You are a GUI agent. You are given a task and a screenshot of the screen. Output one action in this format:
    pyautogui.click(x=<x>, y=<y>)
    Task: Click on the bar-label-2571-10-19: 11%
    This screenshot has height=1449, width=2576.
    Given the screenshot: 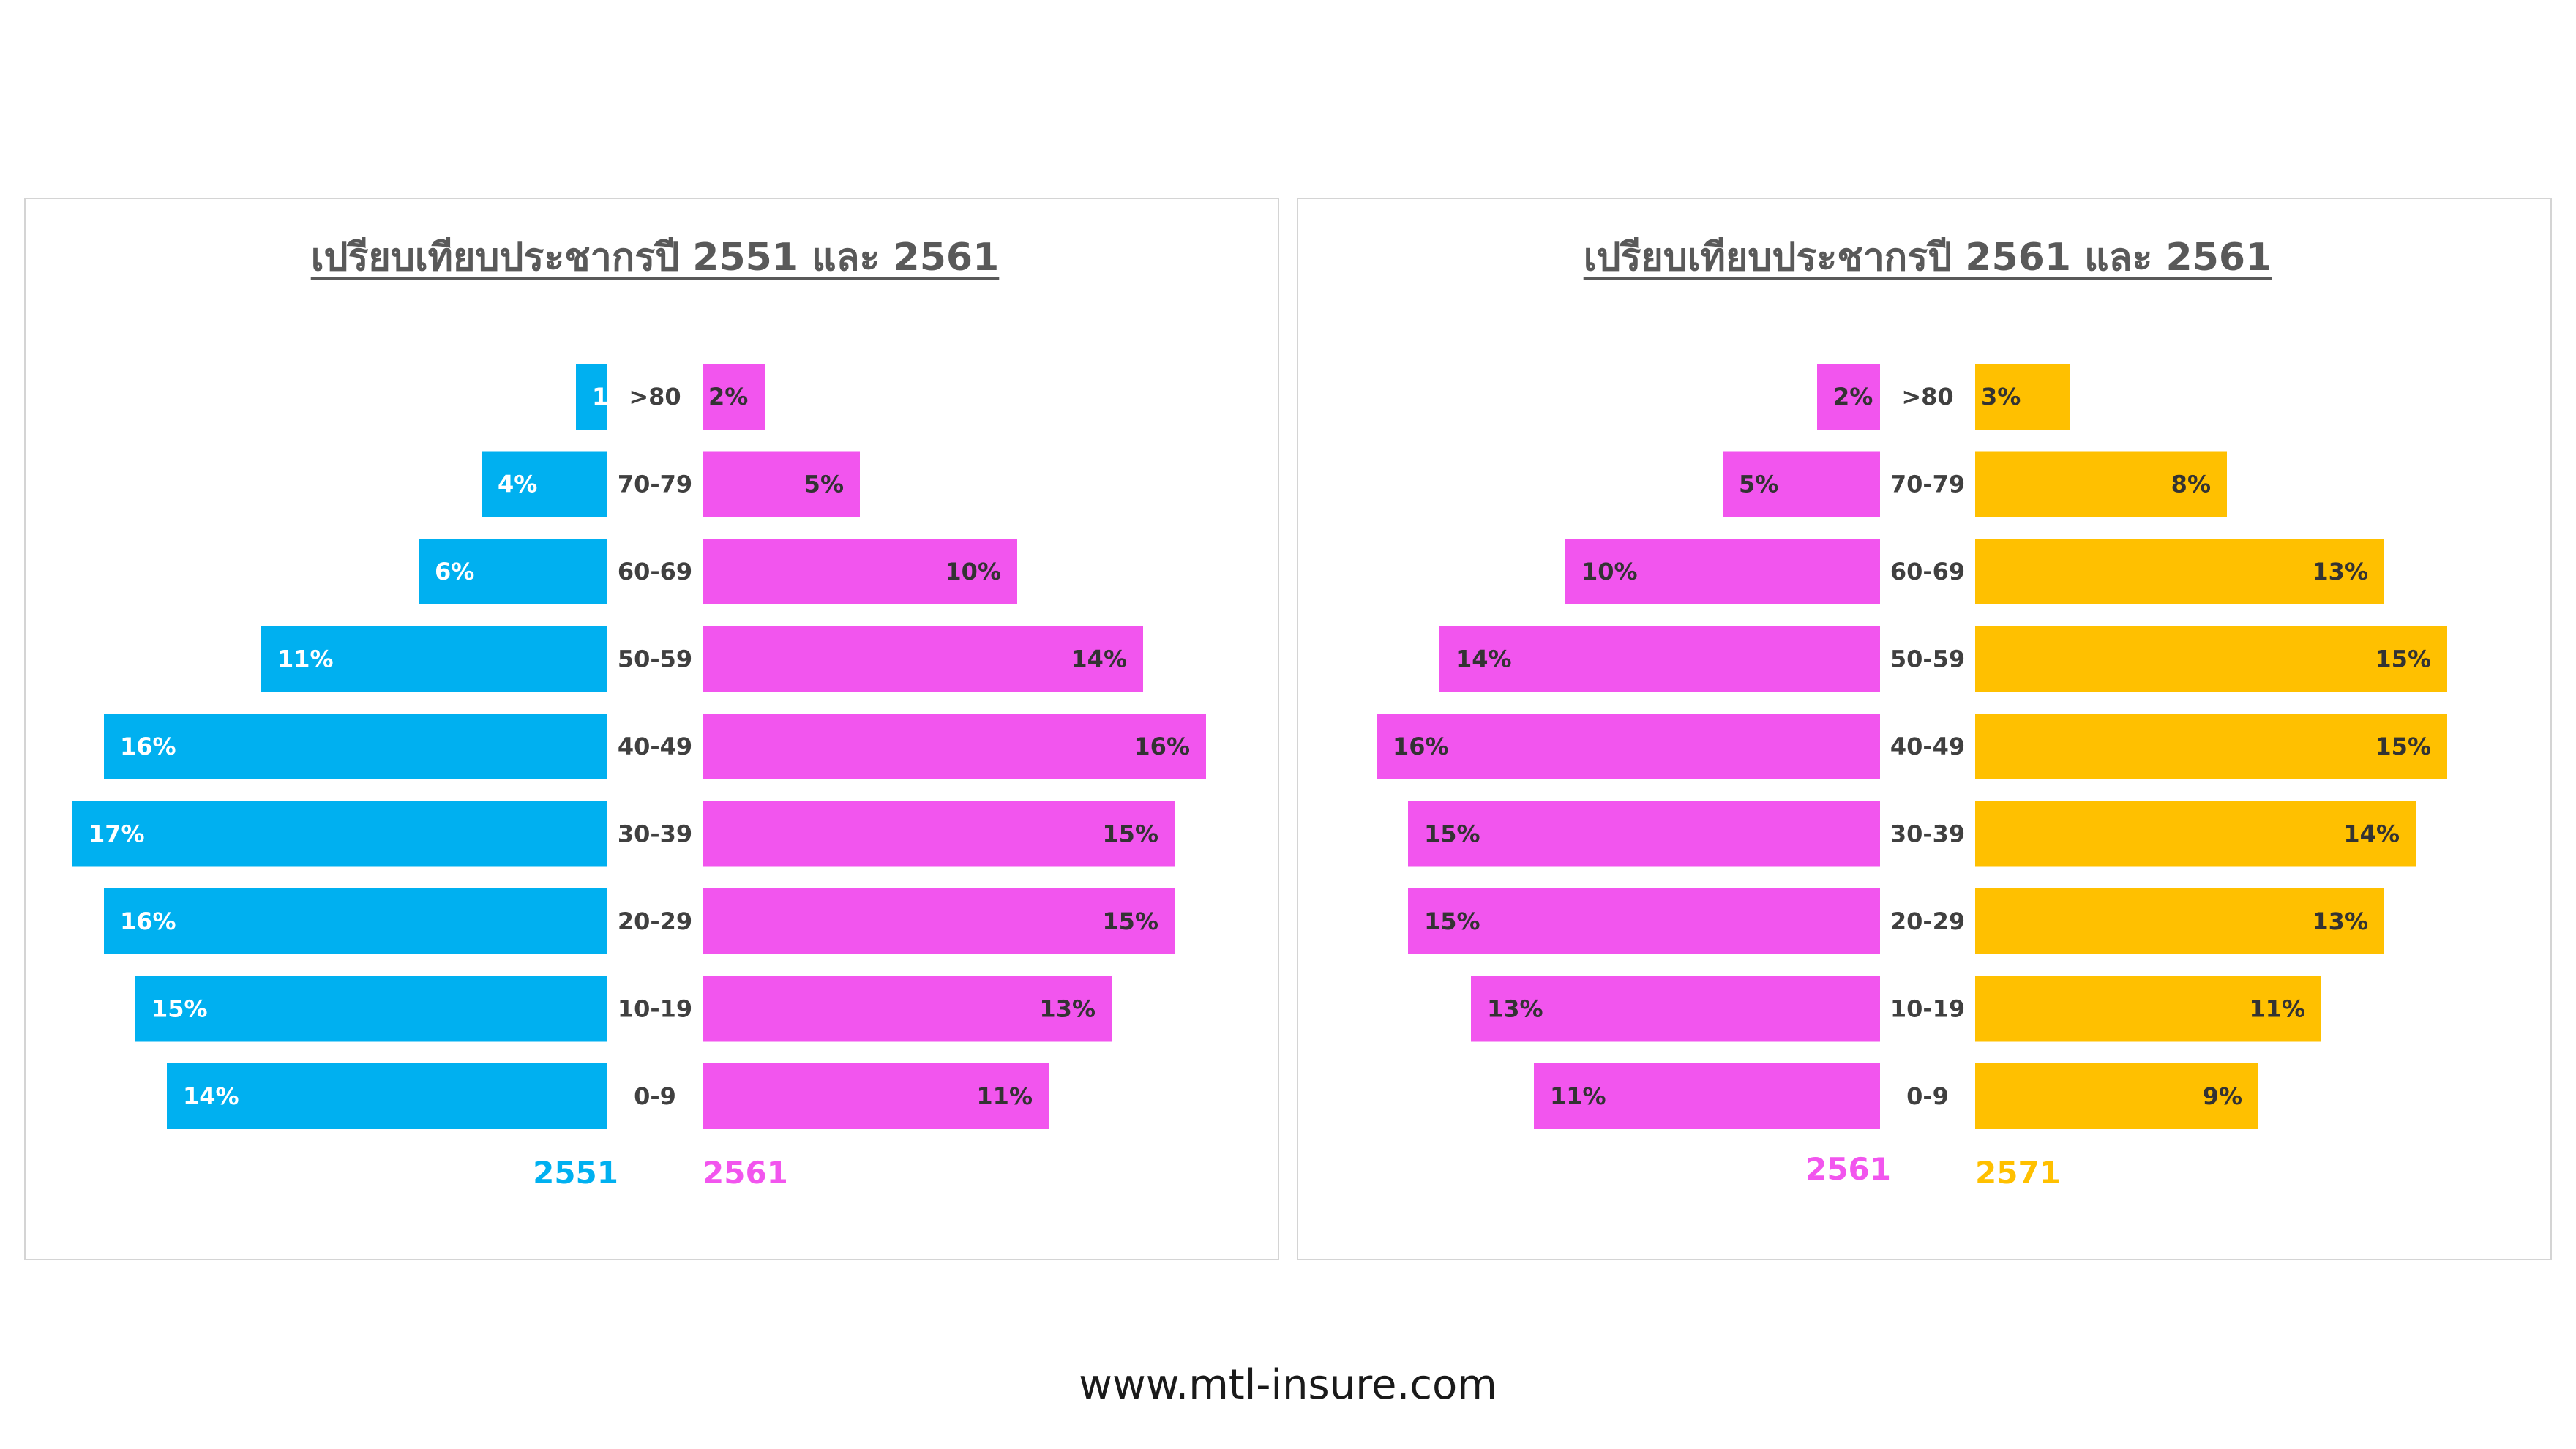 What is the action you would take?
    pyautogui.click(x=2277, y=1009)
    